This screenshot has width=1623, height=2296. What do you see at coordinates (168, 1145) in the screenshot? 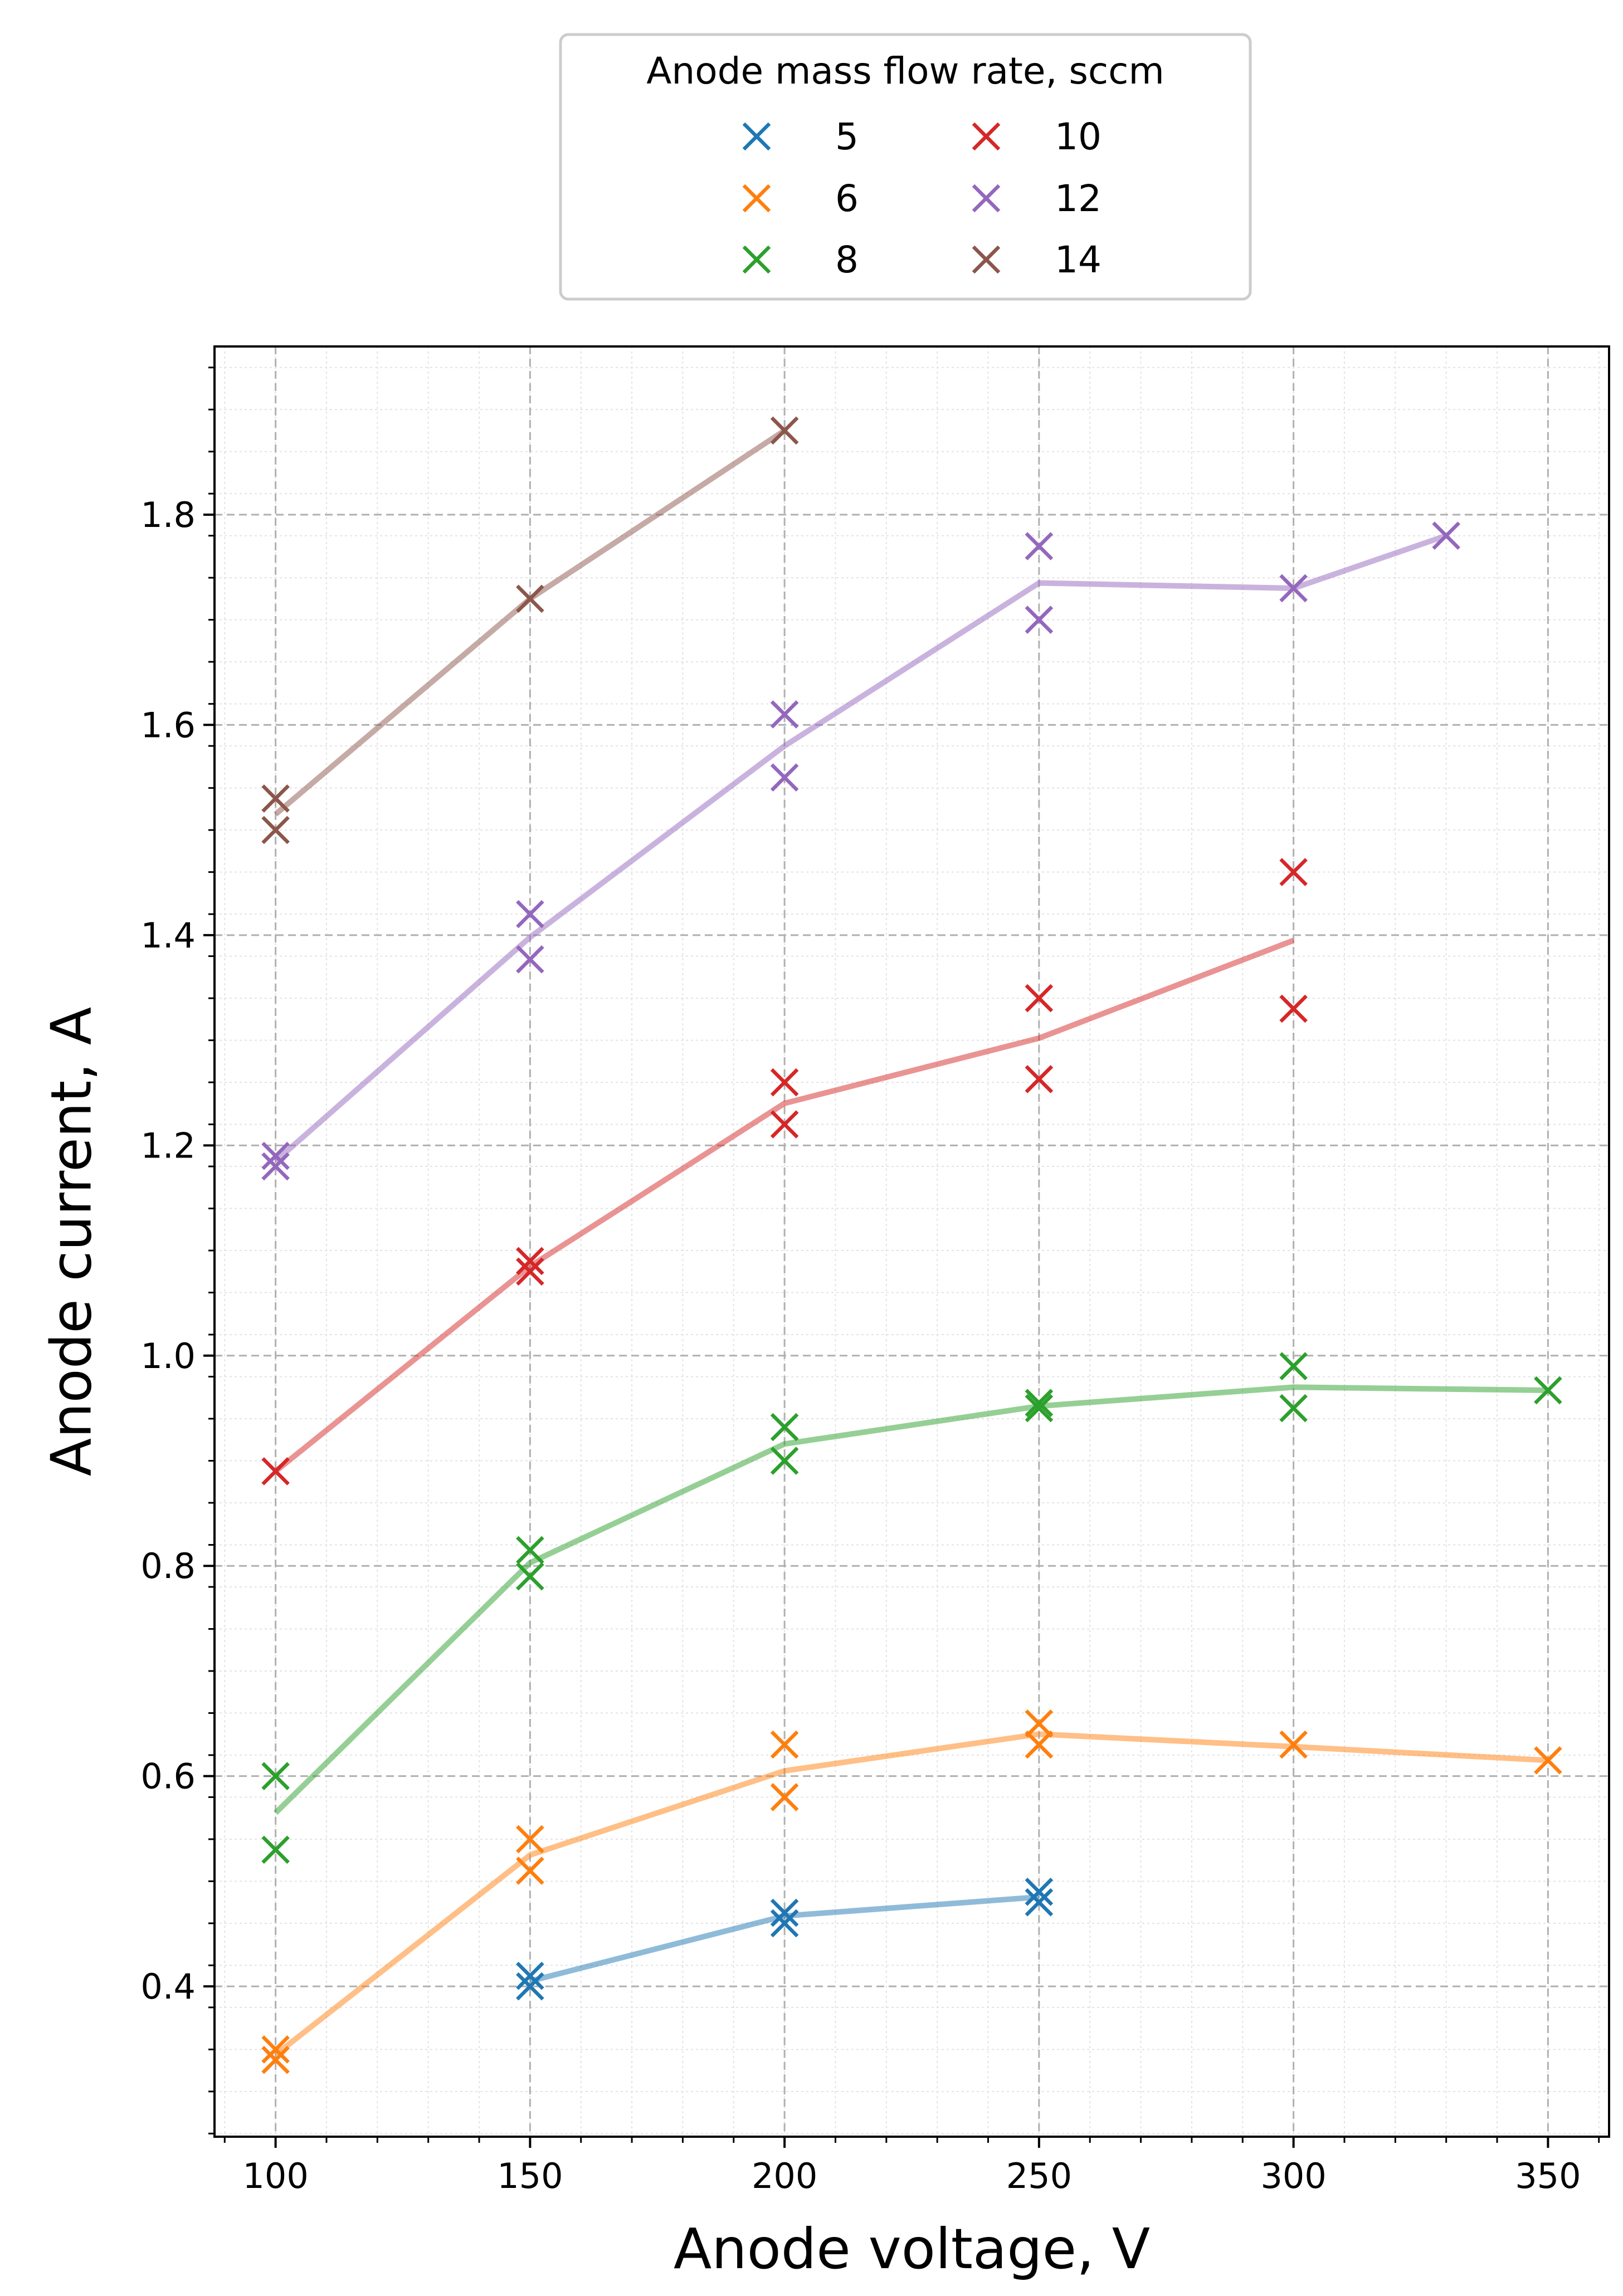
I see `y-tick-label: 1.2` at bounding box center [168, 1145].